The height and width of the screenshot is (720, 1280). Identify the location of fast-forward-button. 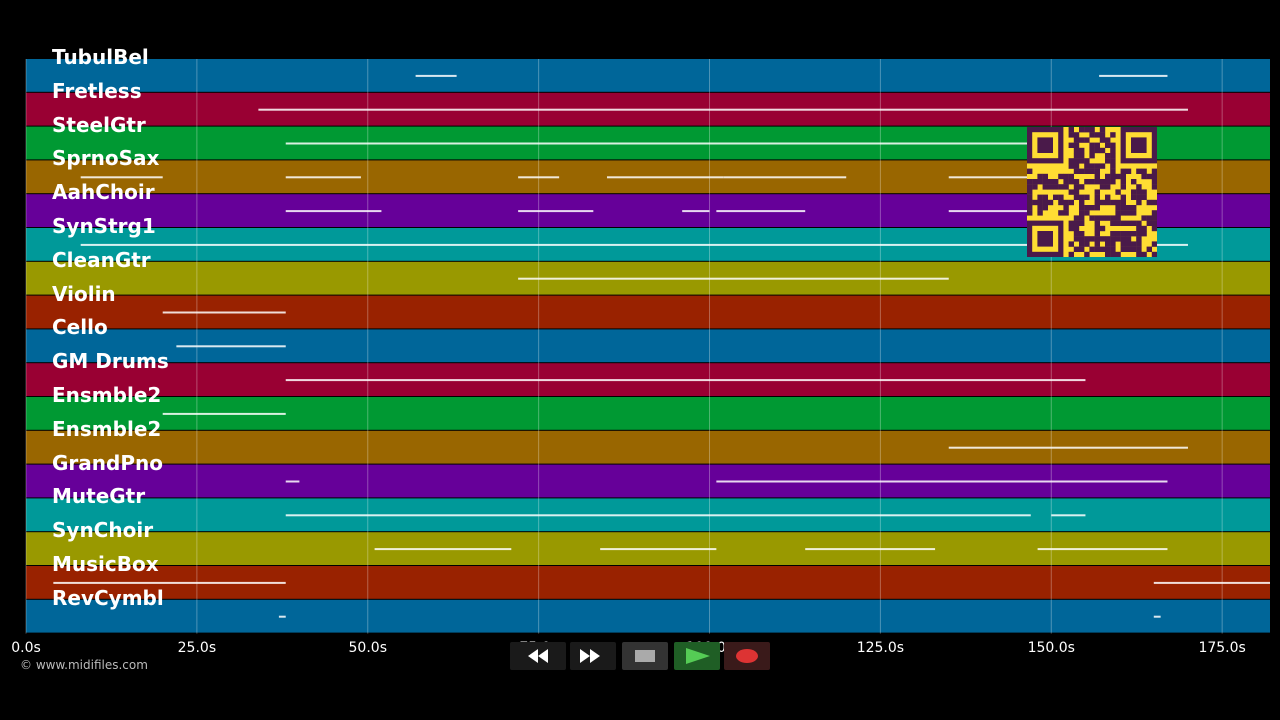
(593, 656).